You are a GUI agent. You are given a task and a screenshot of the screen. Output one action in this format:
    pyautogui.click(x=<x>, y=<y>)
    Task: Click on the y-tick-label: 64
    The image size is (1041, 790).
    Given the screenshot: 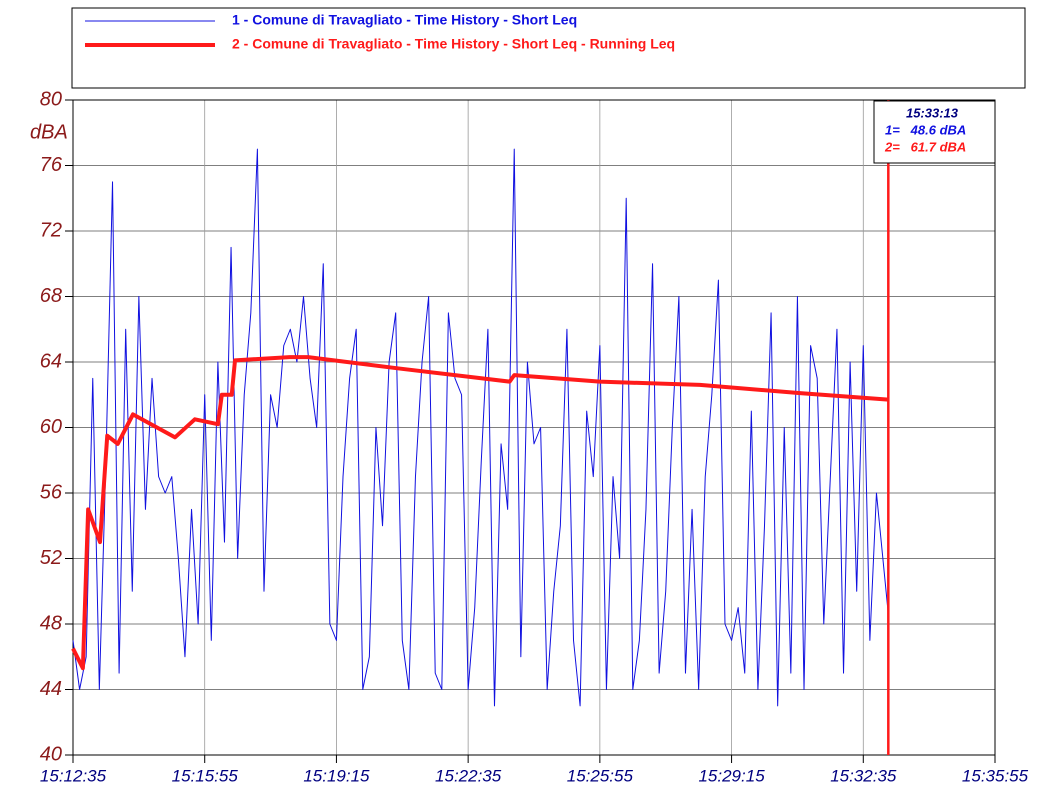 What is the action you would take?
    pyautogui.click(x=51, y=361)
    